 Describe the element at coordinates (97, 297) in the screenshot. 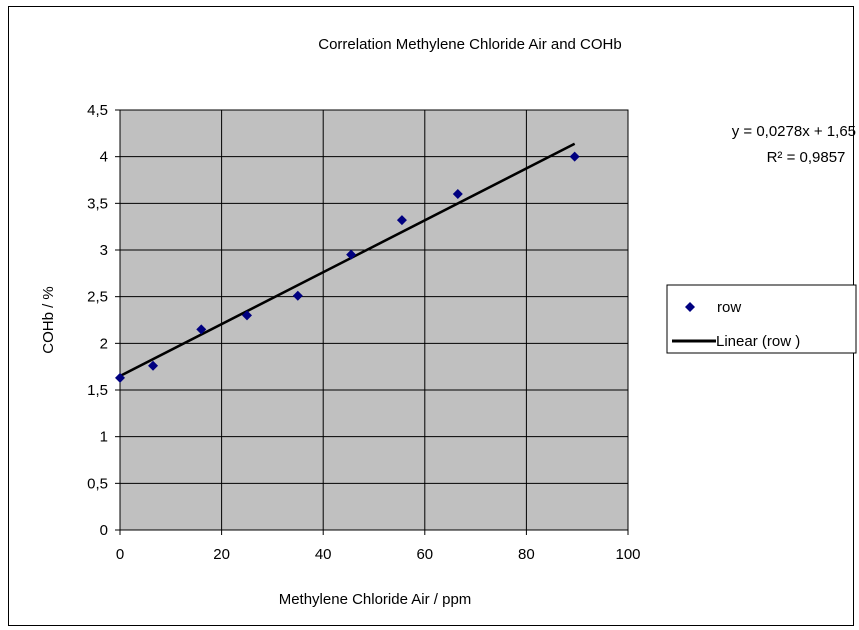

I see `y-tick-label: 2,5` at that location.